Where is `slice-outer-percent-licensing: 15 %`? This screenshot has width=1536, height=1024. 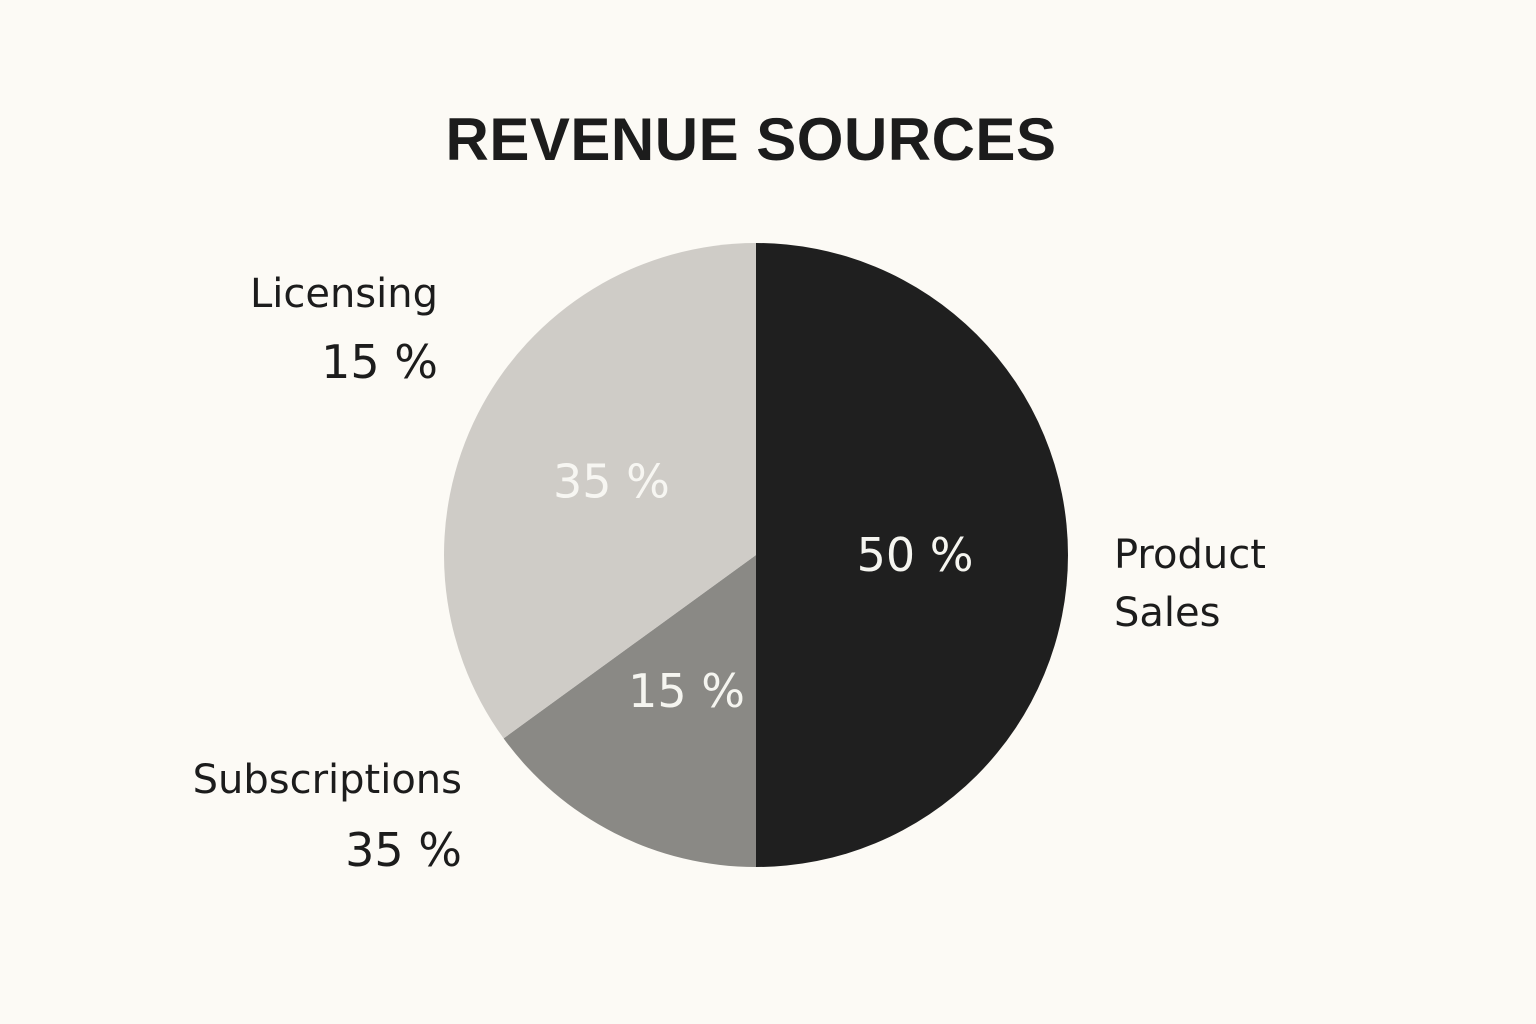 slice-outer-percent-licensing: 15 % is located at coordinates (379, 362).